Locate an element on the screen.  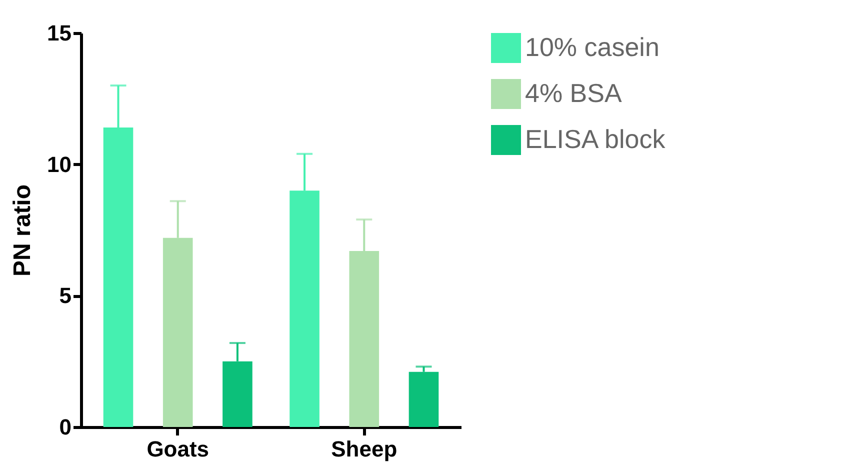
y-tick-label: 15 is located at coordinates (59, 33).